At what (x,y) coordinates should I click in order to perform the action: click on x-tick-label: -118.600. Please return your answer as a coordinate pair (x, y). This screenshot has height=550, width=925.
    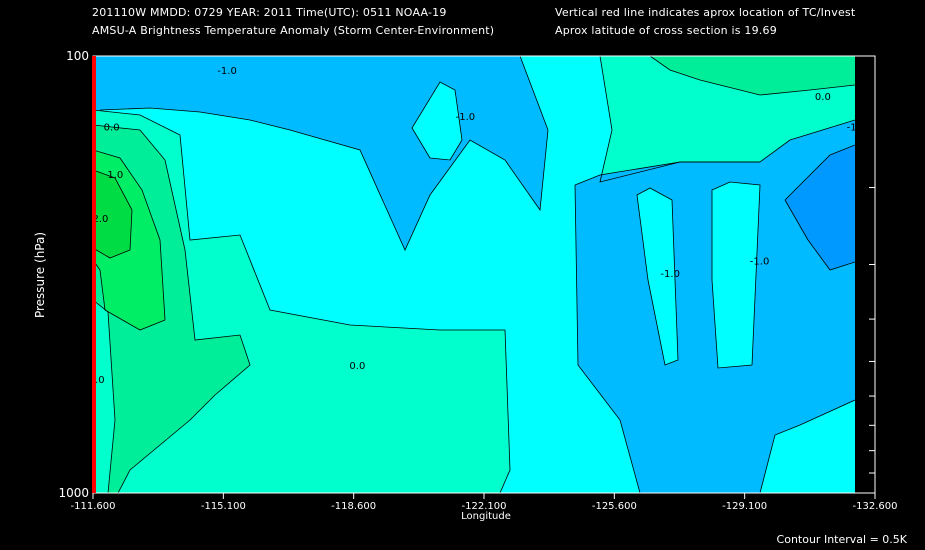
    Looking at the image, I should click on (353, 506).